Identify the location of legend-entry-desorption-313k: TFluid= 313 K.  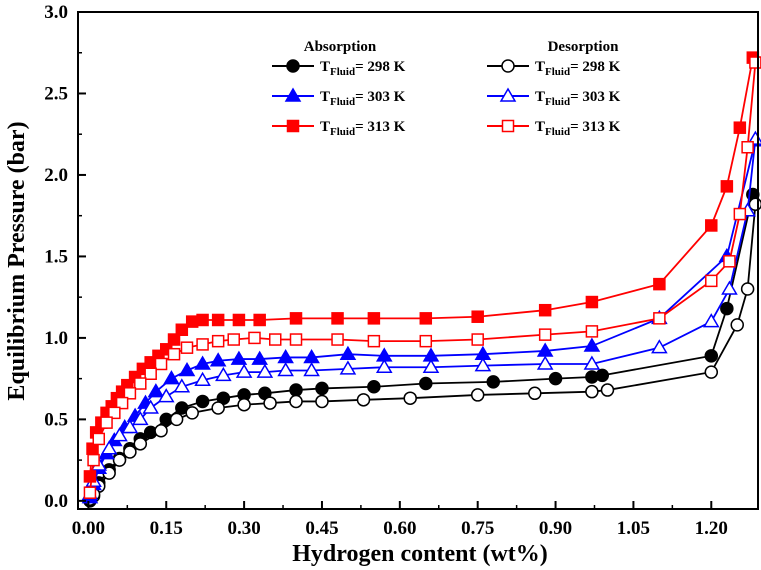
(554, 128).